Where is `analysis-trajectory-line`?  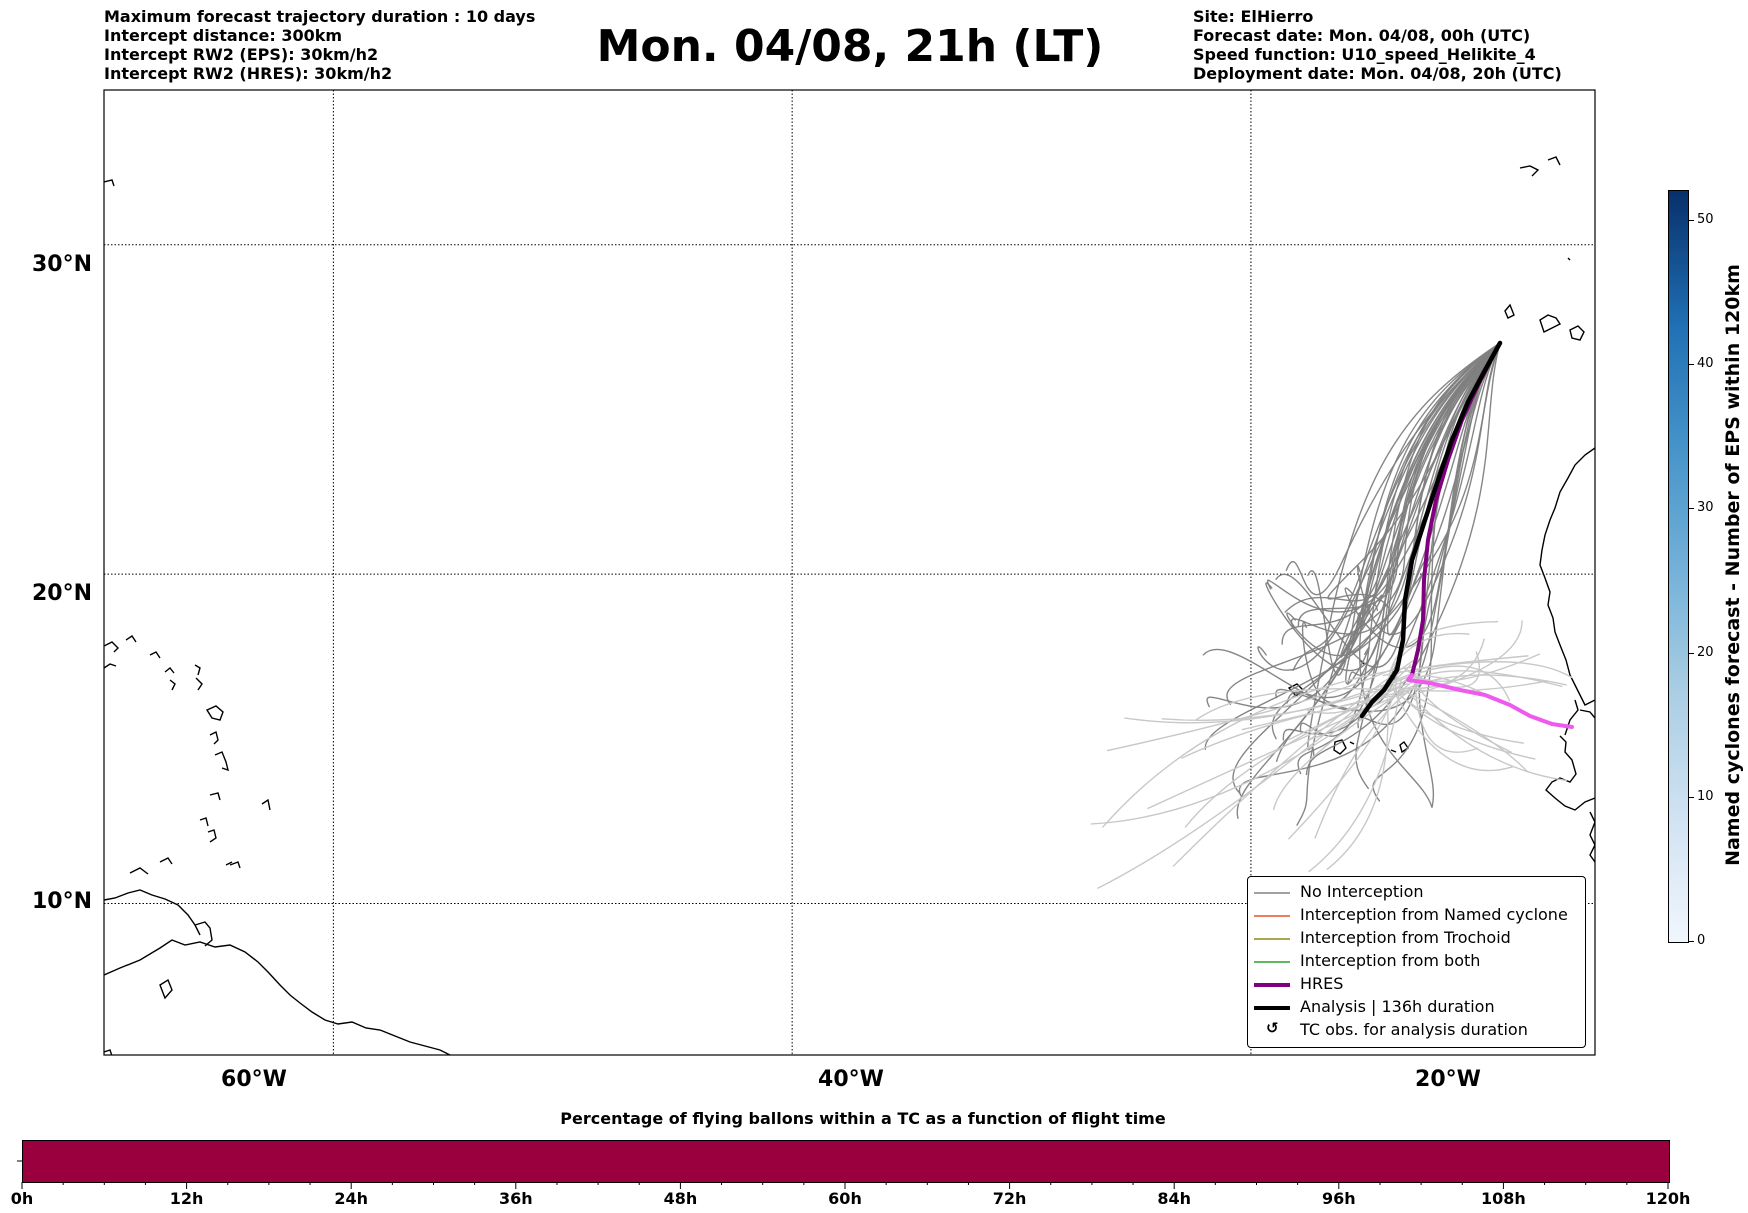 analysis-trajectory-line is located at coordinates (1431, 529).